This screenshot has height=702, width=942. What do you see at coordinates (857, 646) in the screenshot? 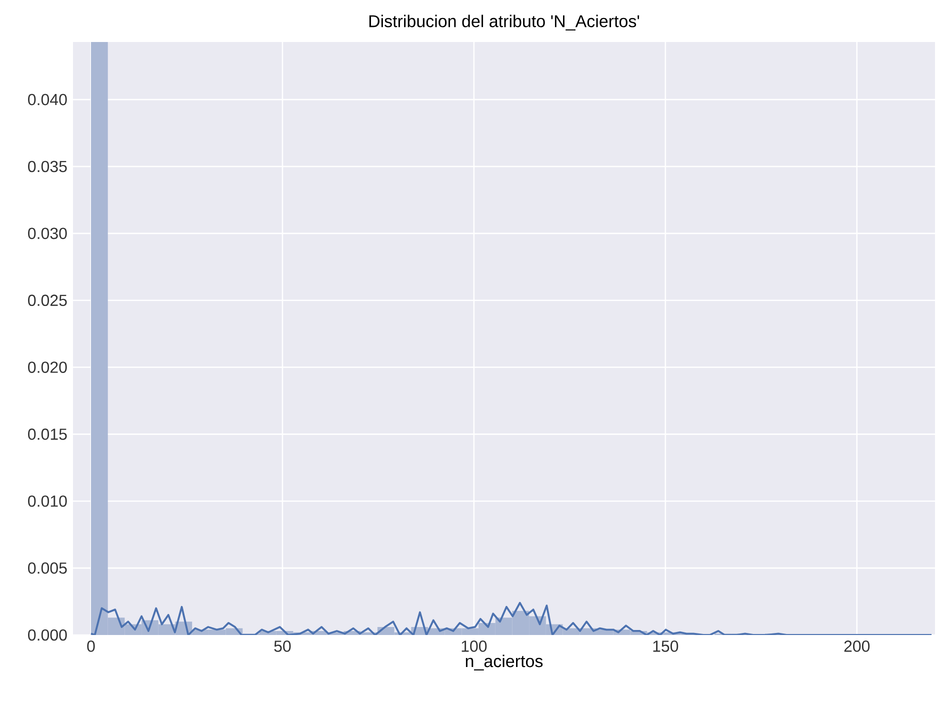
I see `x-tick-label: 200` at bounding box center [857, 646].